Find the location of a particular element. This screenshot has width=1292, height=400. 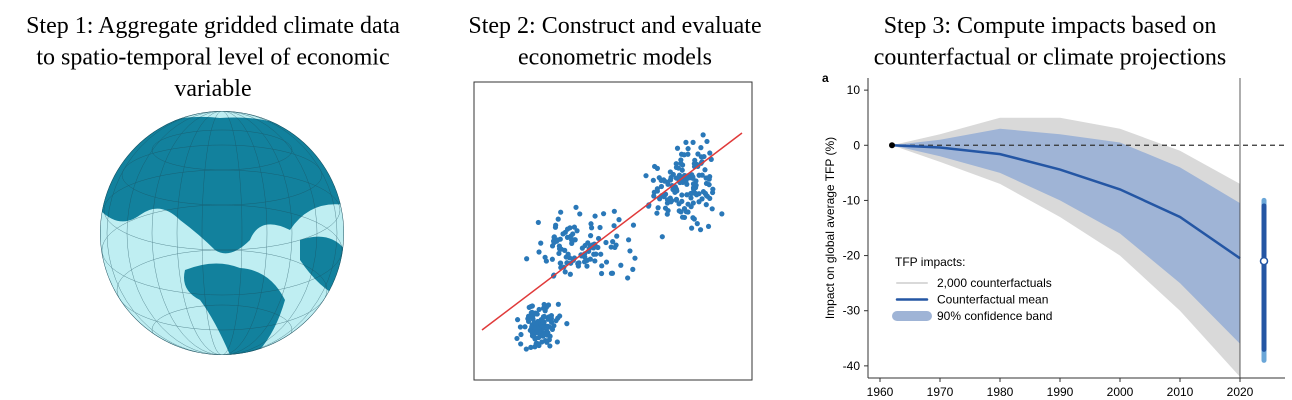

panel-title: counterfactual or climate projections is located at coordinates (1050, 58).